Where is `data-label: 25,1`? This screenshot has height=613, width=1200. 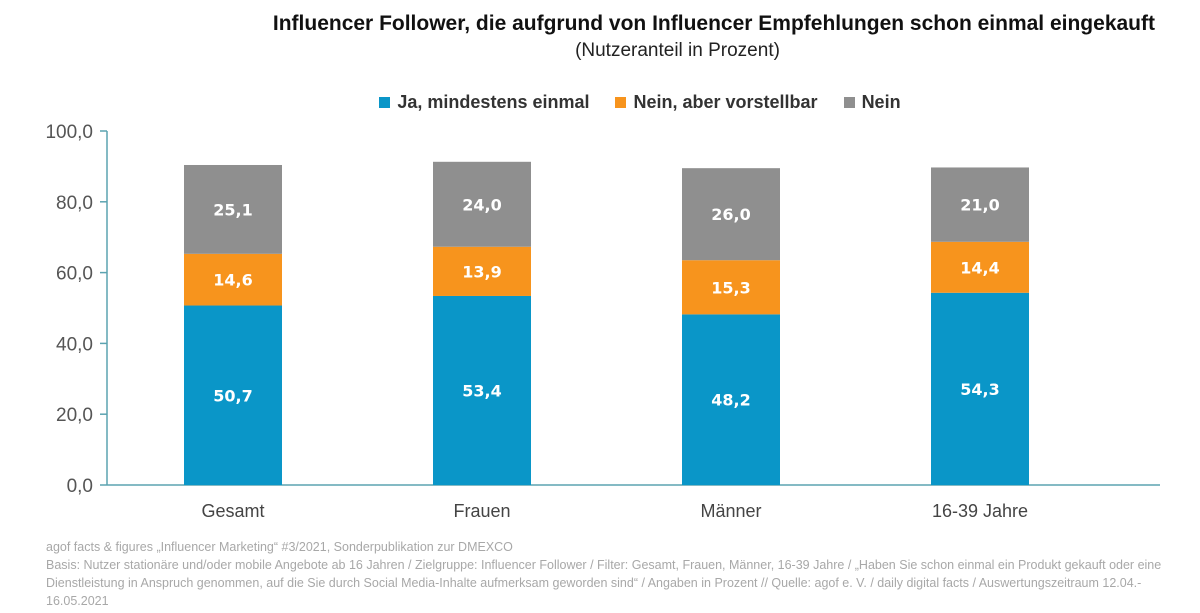
data-label: 25,1 is located at coordinates (232, 209).